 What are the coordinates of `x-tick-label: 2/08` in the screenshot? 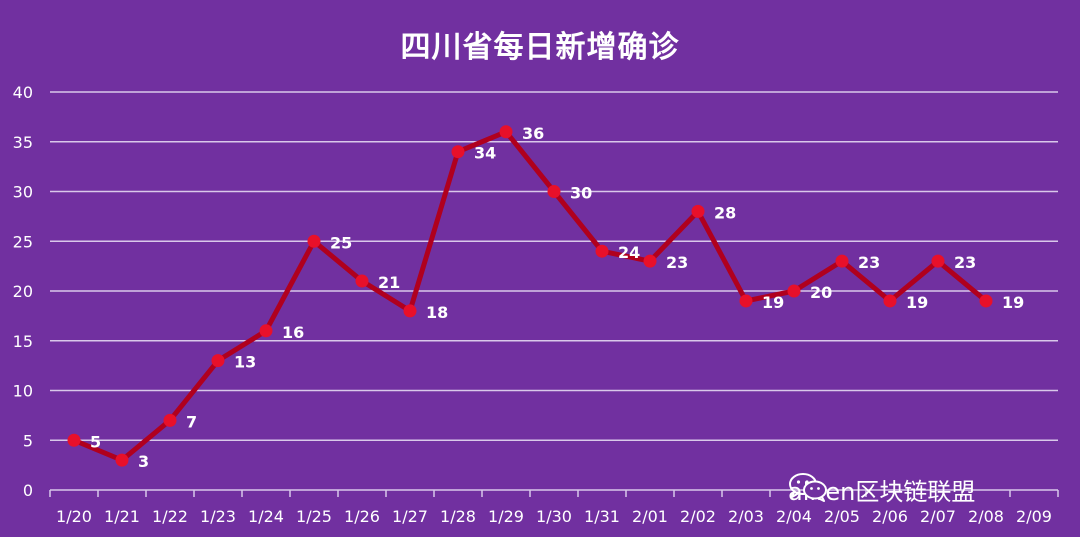 It's located at (986, 516).